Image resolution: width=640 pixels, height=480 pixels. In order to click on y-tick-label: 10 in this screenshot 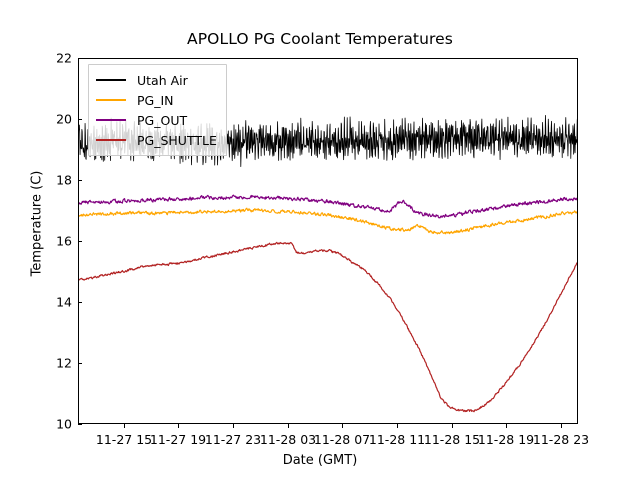, I will do `click(64, 424)`.